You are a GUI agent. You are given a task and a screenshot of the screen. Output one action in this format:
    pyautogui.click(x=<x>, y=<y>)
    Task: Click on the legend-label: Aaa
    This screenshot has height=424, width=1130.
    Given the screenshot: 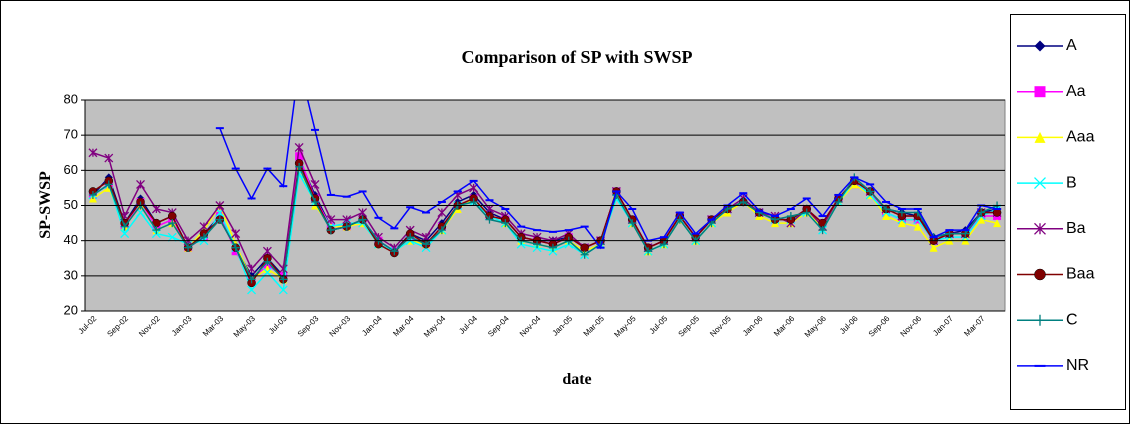 What is the action you would take?
    pyautogui.click(x=1080, y=137)
    